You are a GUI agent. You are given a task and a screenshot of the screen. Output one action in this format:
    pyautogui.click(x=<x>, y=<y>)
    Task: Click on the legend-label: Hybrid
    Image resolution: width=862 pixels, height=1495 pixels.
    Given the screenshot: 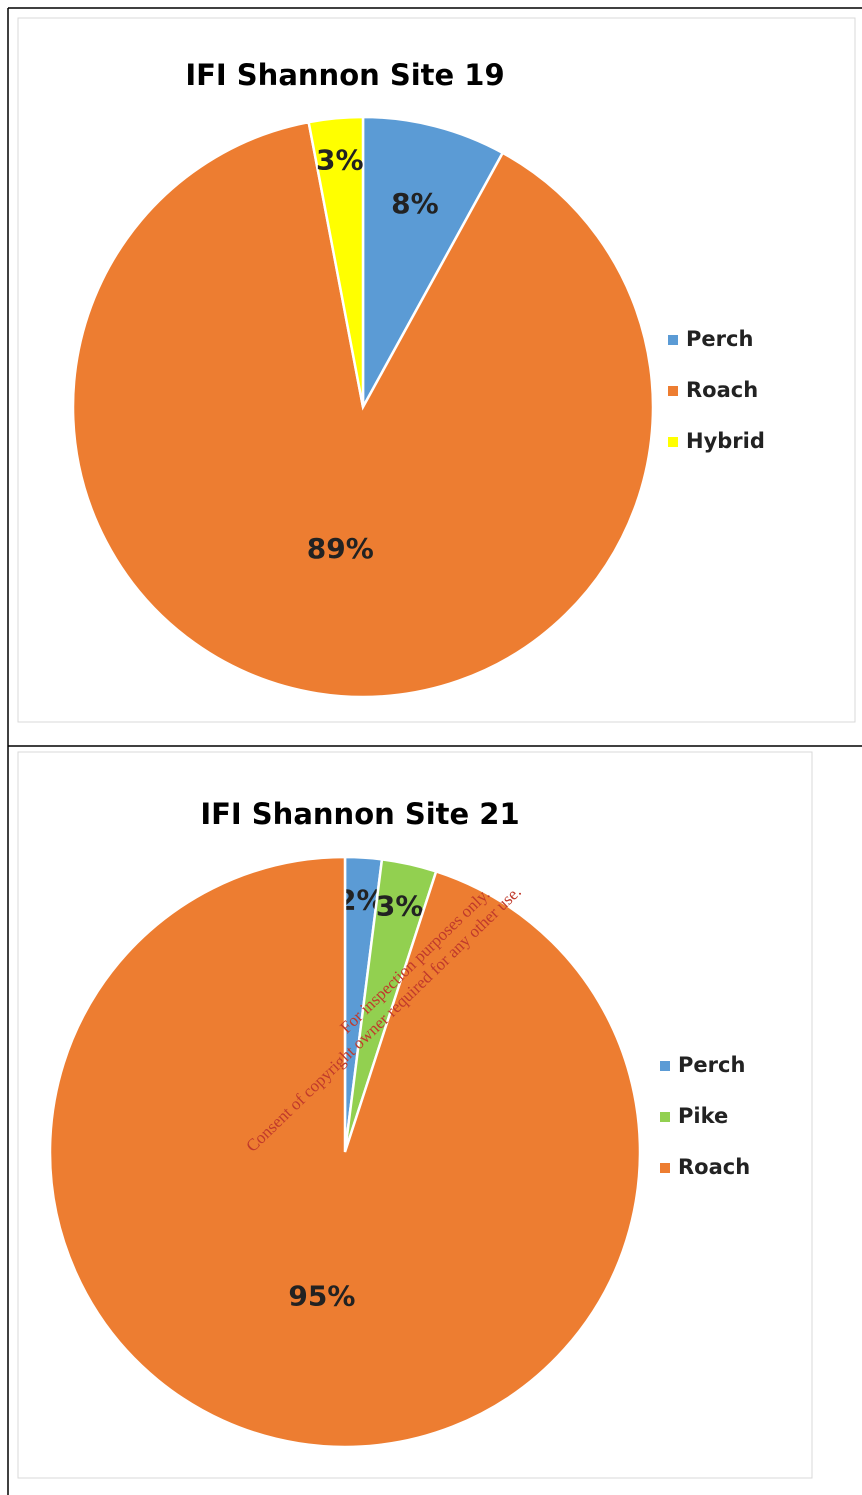 What is the action you would take?
    pyautogui.click(x=725, y=441)
    